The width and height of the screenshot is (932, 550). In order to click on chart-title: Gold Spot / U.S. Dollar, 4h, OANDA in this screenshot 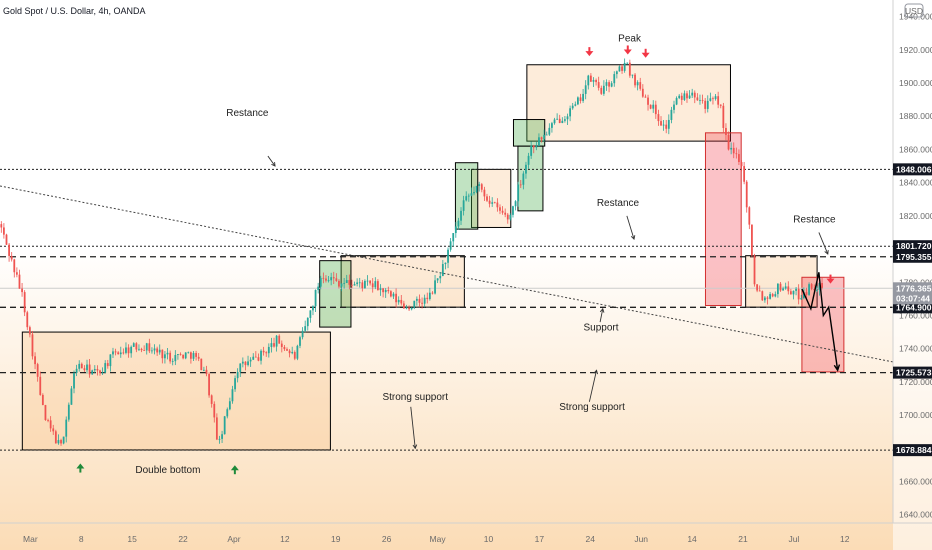, I will do `click(74, 11)`.